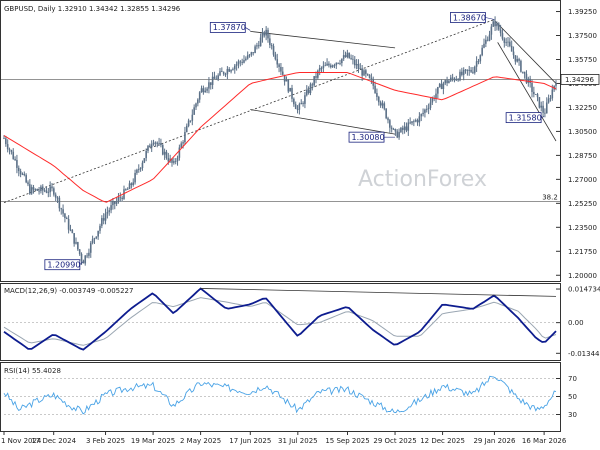  Describe the element at coordinates (229, 27) in the screenshot. I see `price-callout-label: 1.37870` at that location.